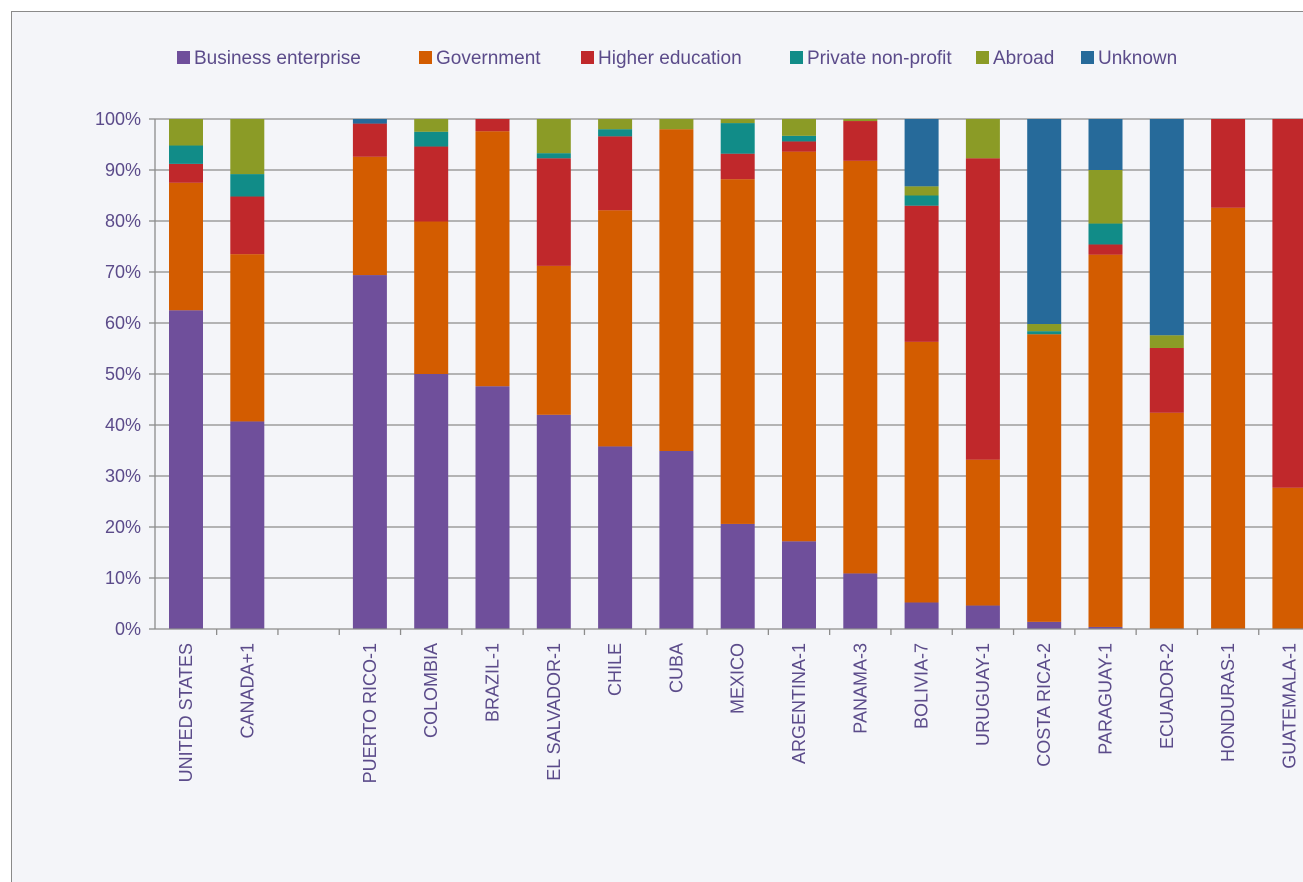  I want to click on y-tick-label: 70%, so click(123, 272).